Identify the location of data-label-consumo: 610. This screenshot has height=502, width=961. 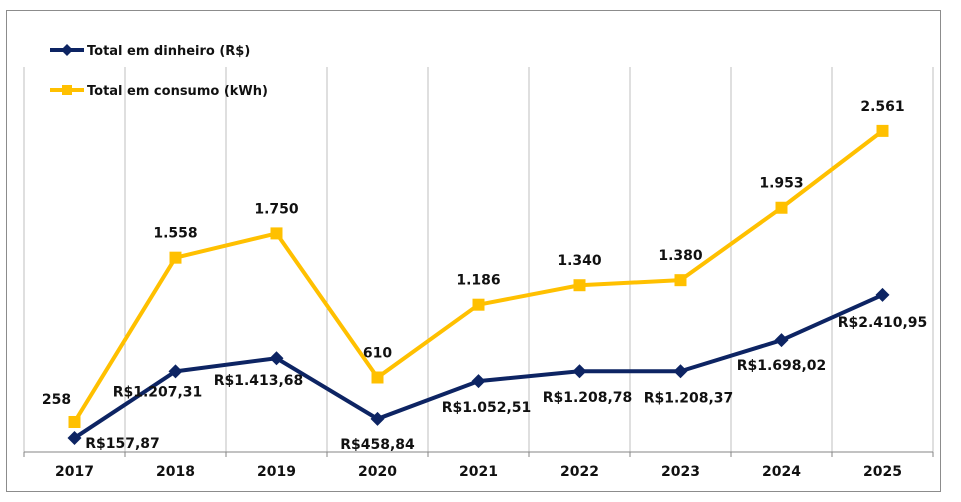
(377, 353).